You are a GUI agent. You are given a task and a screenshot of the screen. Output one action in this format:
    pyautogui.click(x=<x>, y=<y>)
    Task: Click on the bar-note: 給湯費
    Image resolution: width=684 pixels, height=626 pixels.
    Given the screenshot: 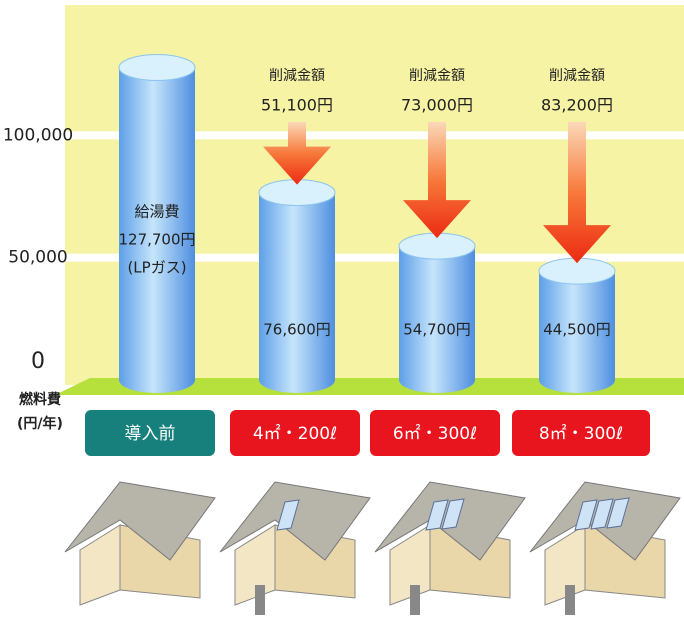 What is the action you would take?
    pyautogui.click(x=156, y=212)
    